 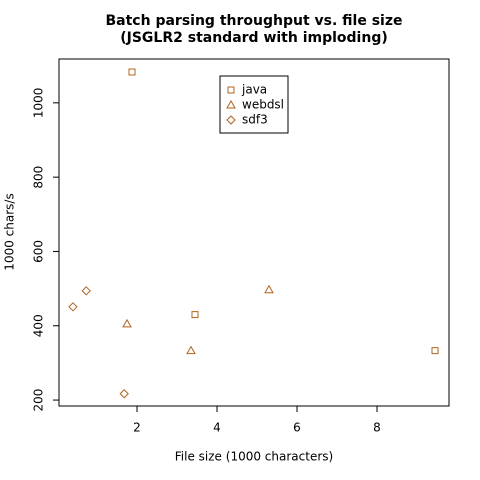 What do you see at coordinates (39, 400) in the screenshot?
I see `y-tick-label: 200` at bounding box center [39, 400].